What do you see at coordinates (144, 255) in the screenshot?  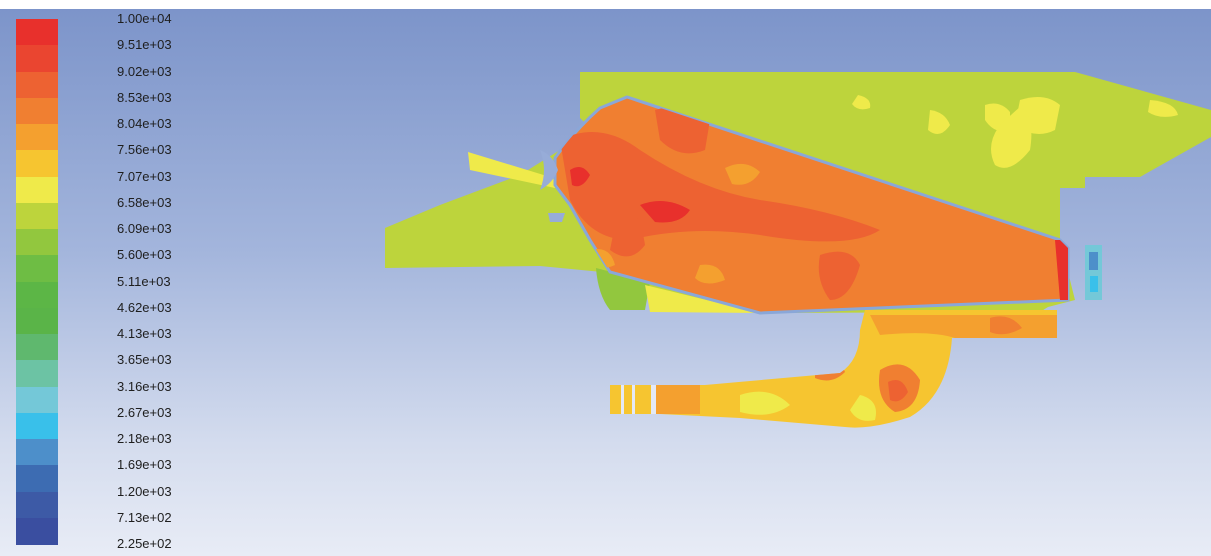 I see `colorbar-tick-label: 5.60e+03` at bounding box center [144, 255].